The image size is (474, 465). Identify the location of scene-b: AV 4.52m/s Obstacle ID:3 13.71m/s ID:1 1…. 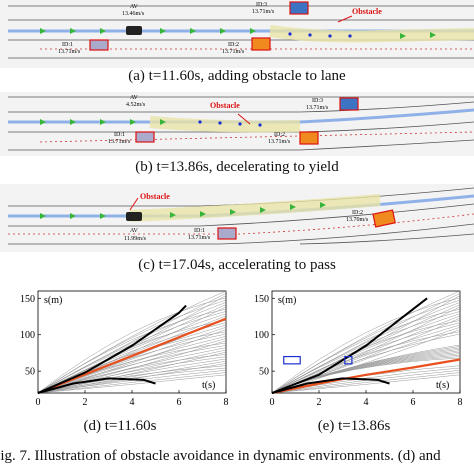
(237, 124).